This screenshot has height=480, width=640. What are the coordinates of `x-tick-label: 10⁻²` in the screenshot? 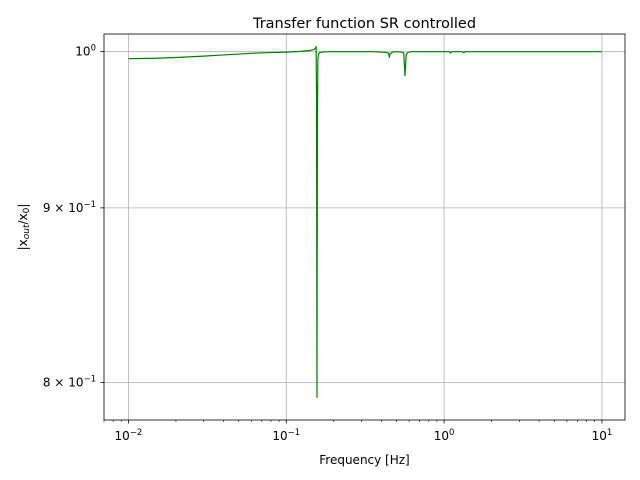 It's located at (129, 435).